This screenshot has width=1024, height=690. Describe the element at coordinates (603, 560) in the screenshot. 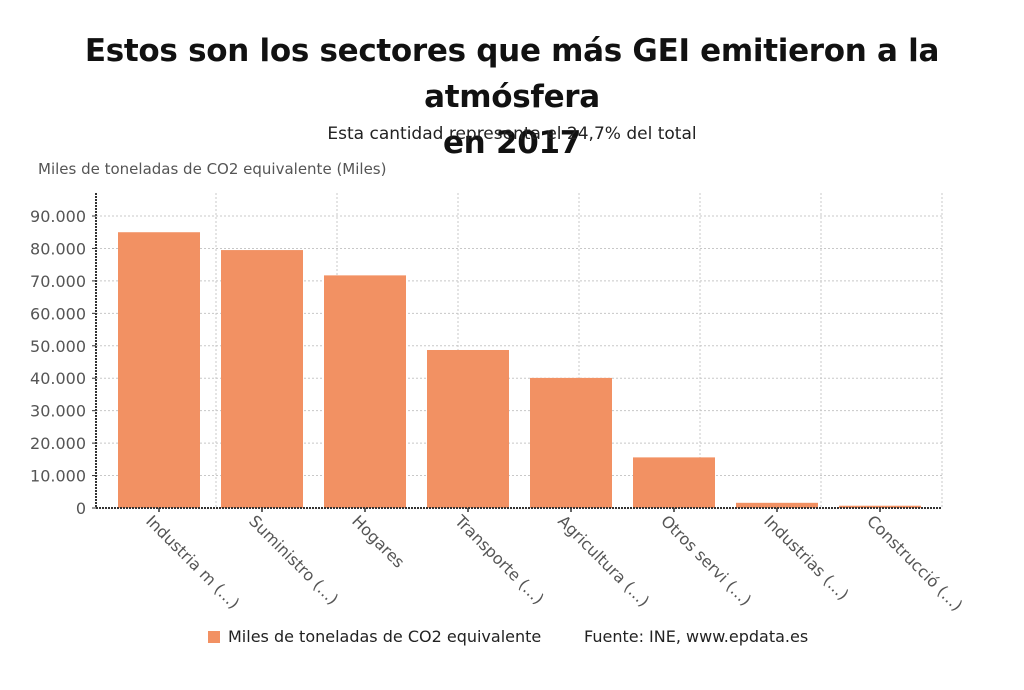

I see `x-tick-label: Agricultura (...)` at that location.